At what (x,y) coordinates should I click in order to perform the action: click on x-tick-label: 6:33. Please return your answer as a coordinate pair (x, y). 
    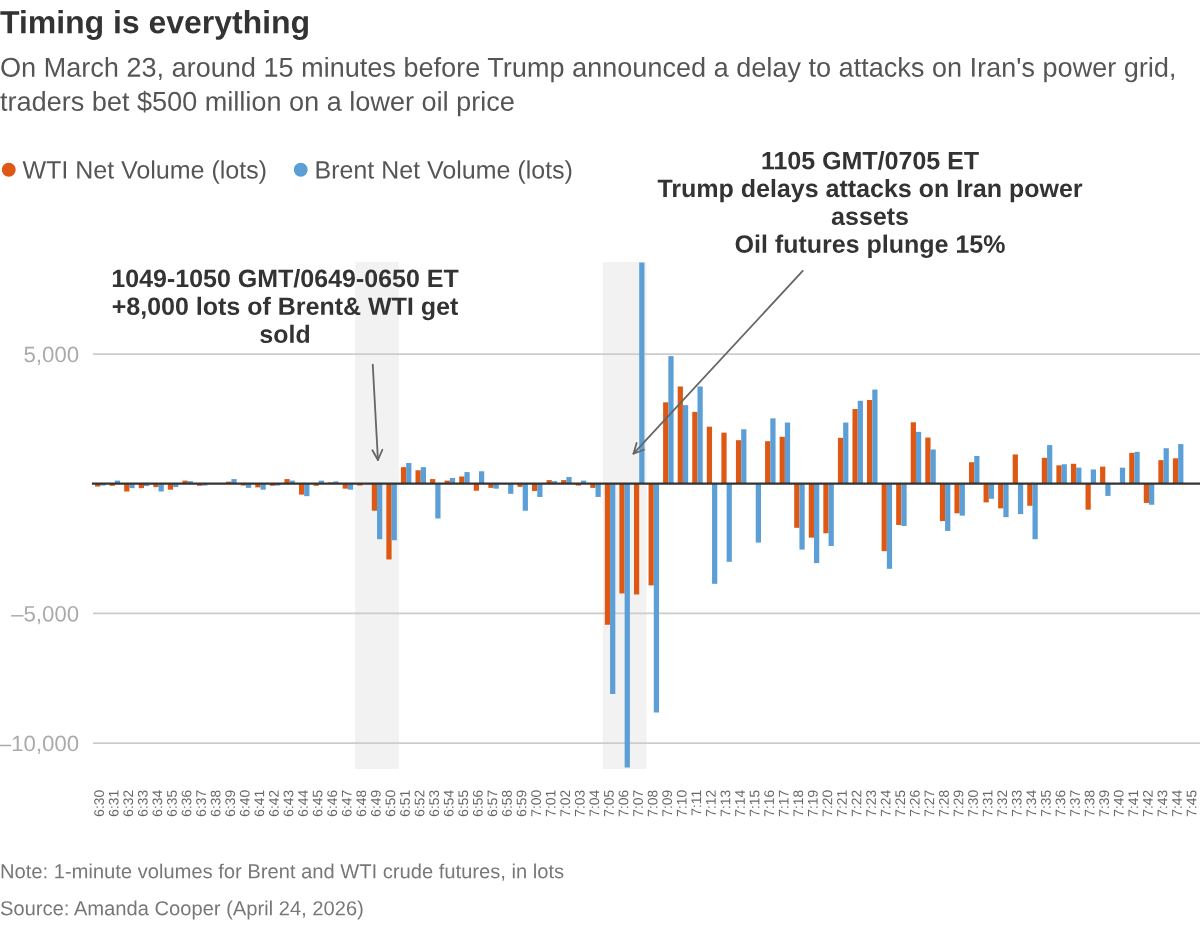
    Looking at the image, I should click on (142, 803).